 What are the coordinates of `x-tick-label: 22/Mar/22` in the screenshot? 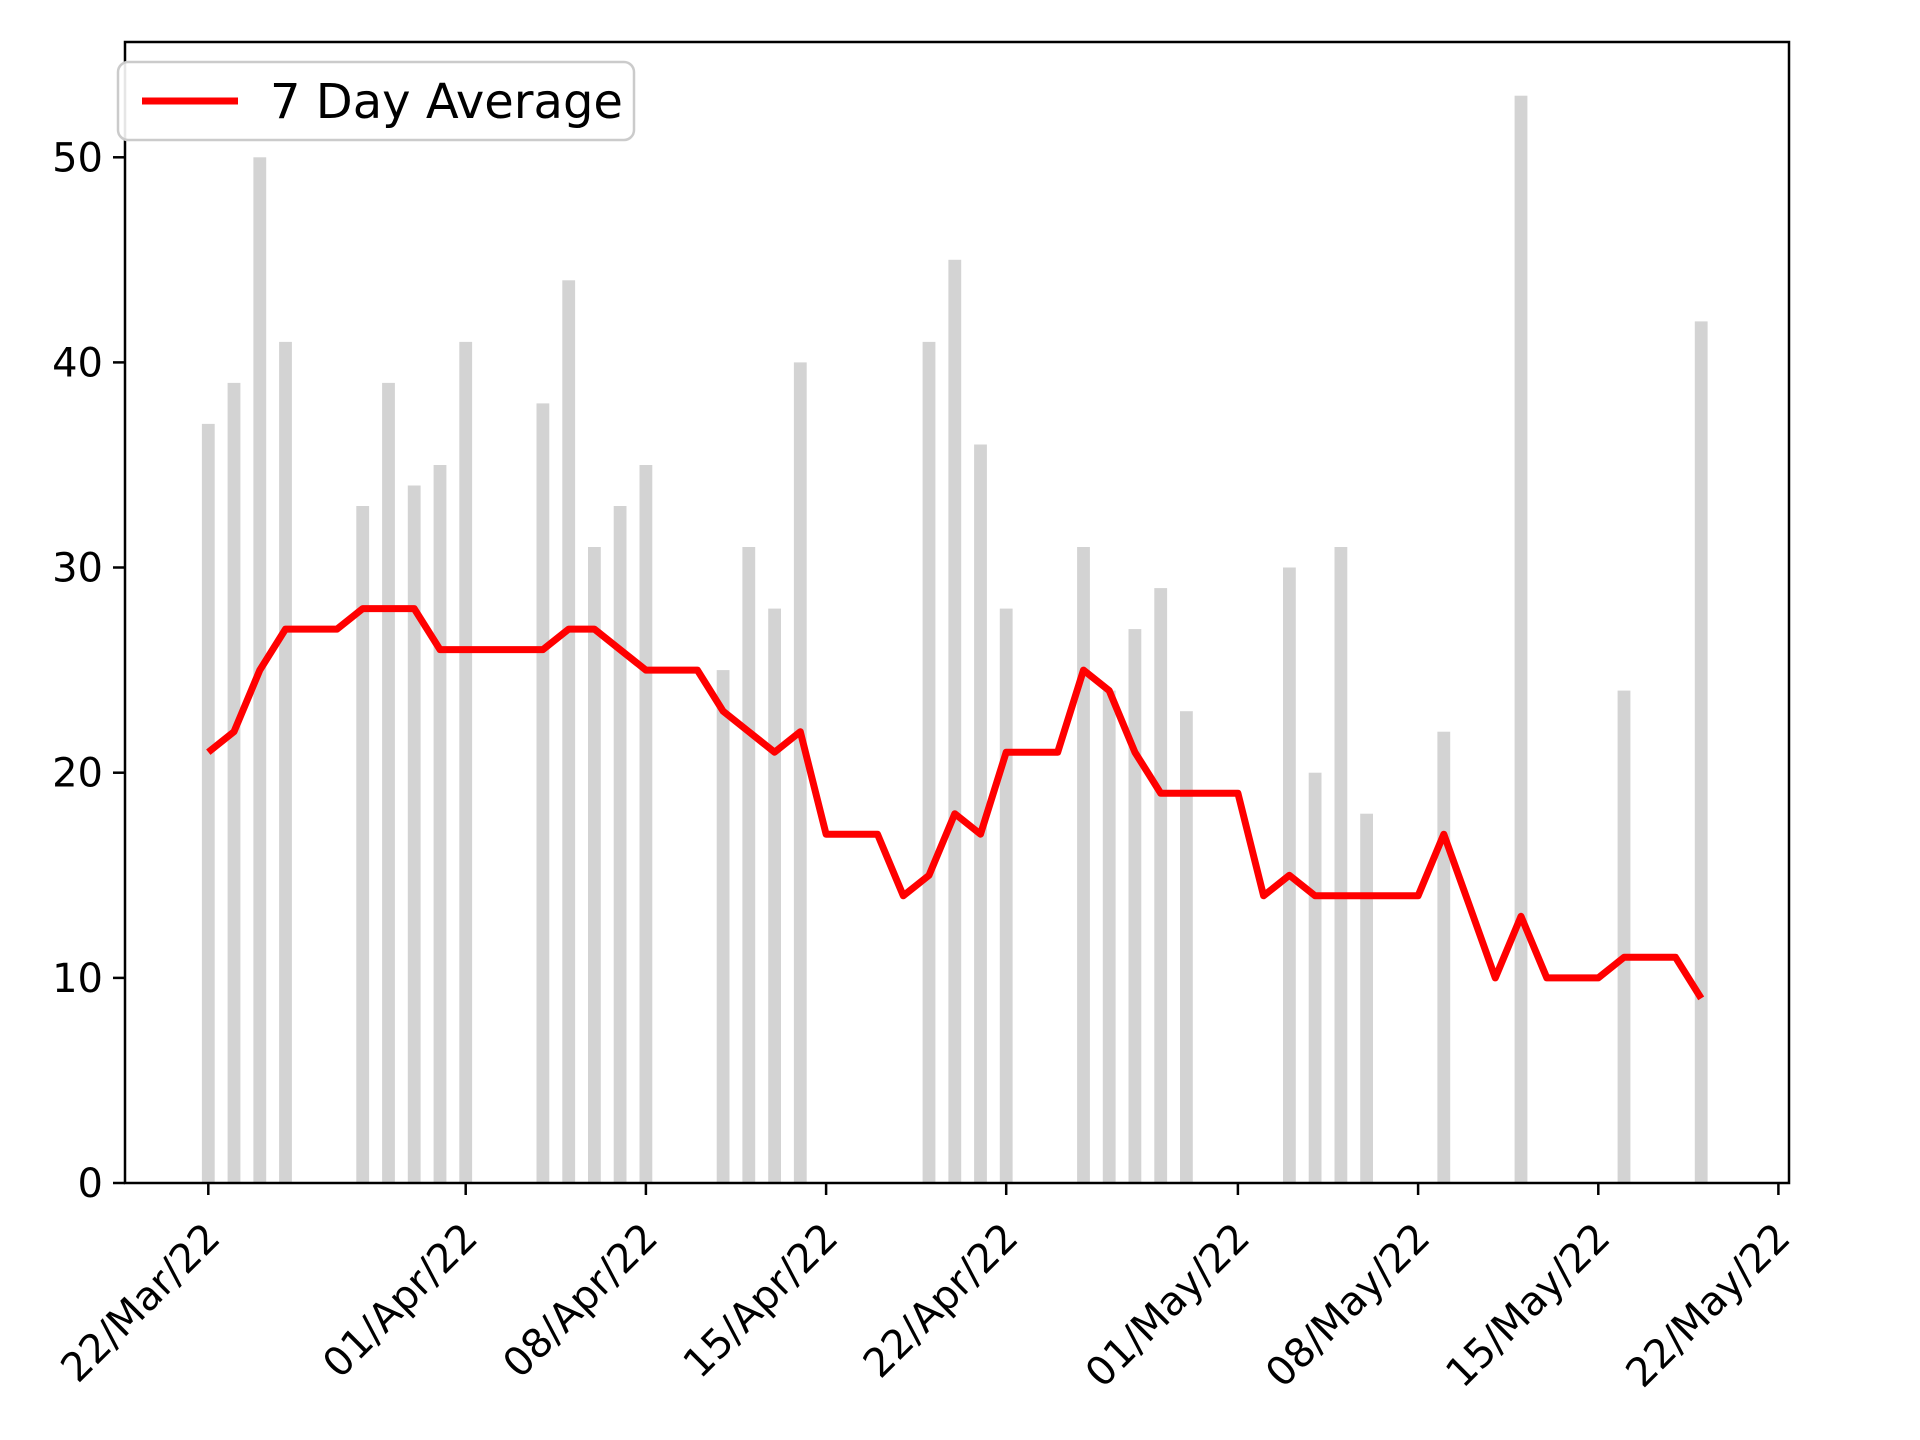 It's located at (140, 1303).